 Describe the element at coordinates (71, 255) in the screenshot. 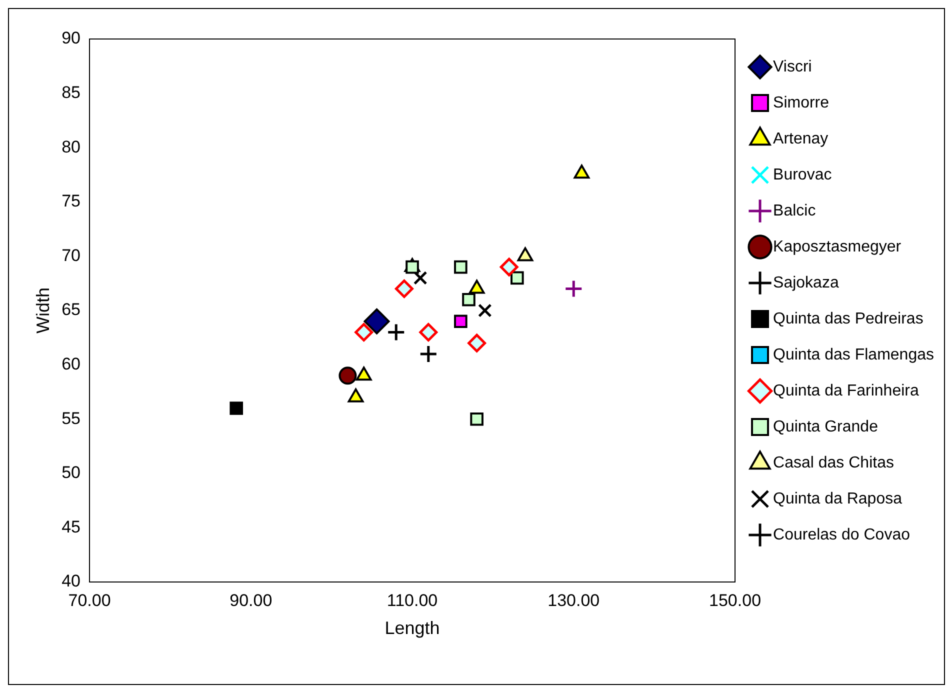

I see `y-tick-label: 70` at that location.